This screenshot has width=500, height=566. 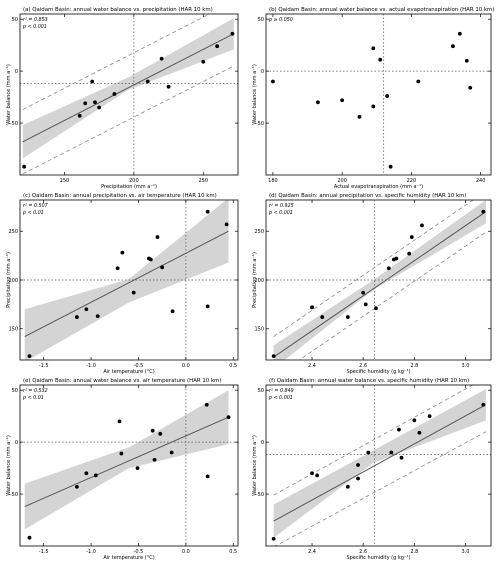 What do you see at coordinates (281, 391) in the screenshot?
I see `stat-annotation: r² = 0.849` at bounding box center [281, 391].